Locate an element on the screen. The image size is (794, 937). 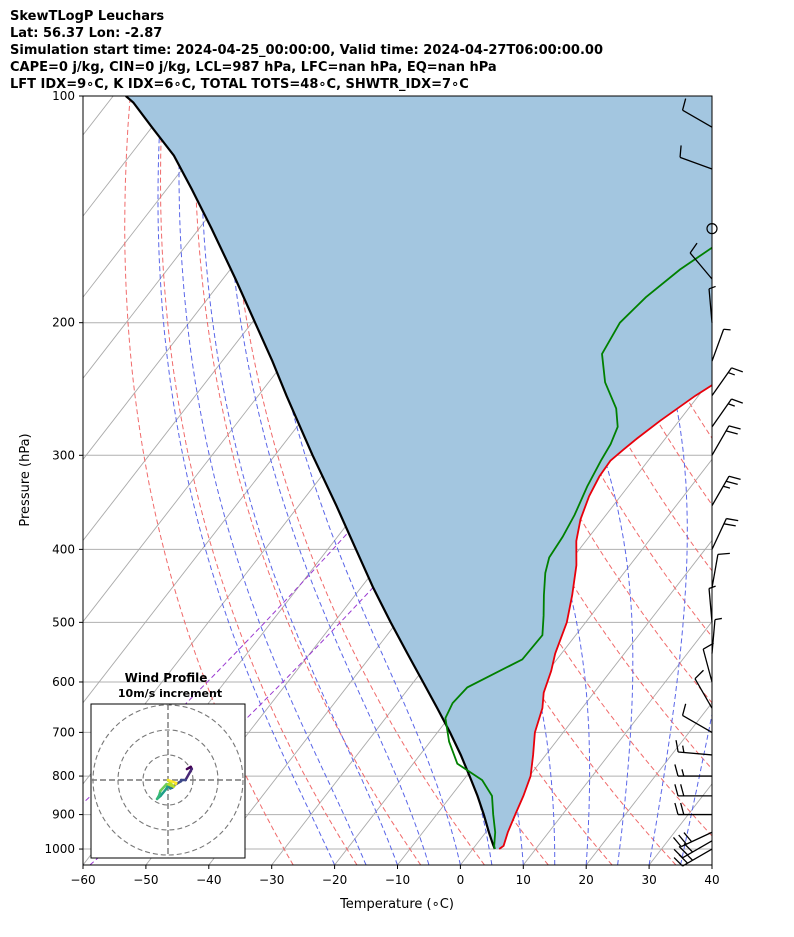
y-tick-label: 1000 is located at coordinates (59, 849).